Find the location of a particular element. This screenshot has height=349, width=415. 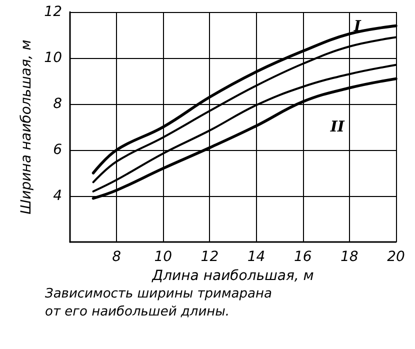

x-tick-label: 8 is located at coordinates (117, 257).